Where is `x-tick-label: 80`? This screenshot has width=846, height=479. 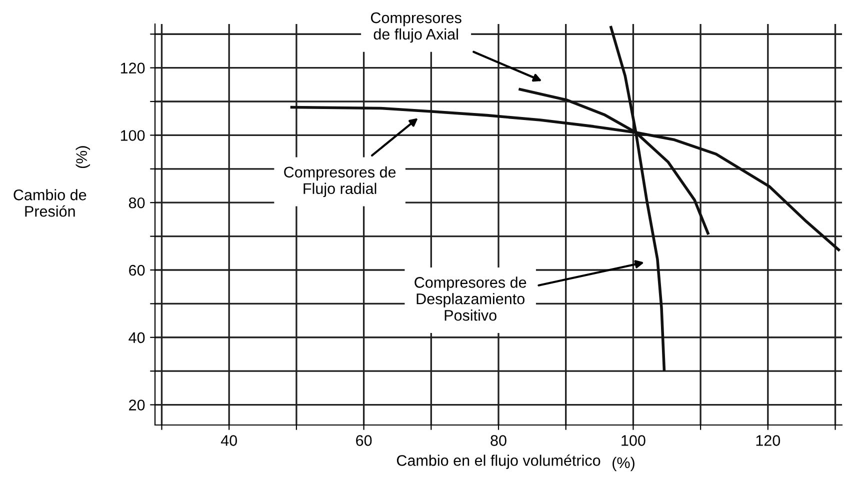 x-tick-label: 80 is located at coordinates (498, 440).